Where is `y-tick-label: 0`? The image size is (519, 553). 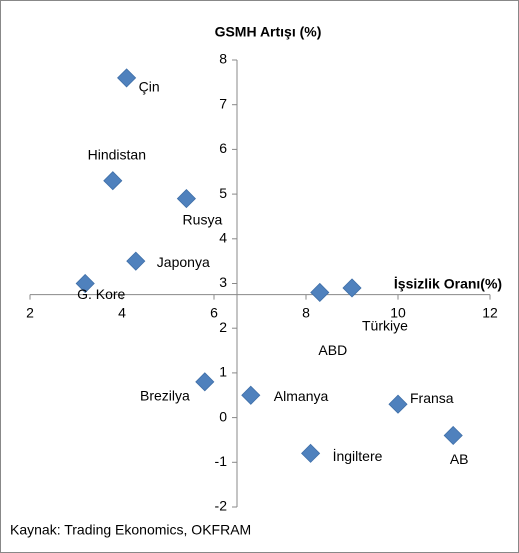 y-tick-label: 0 is located at coordinates (223, 416).